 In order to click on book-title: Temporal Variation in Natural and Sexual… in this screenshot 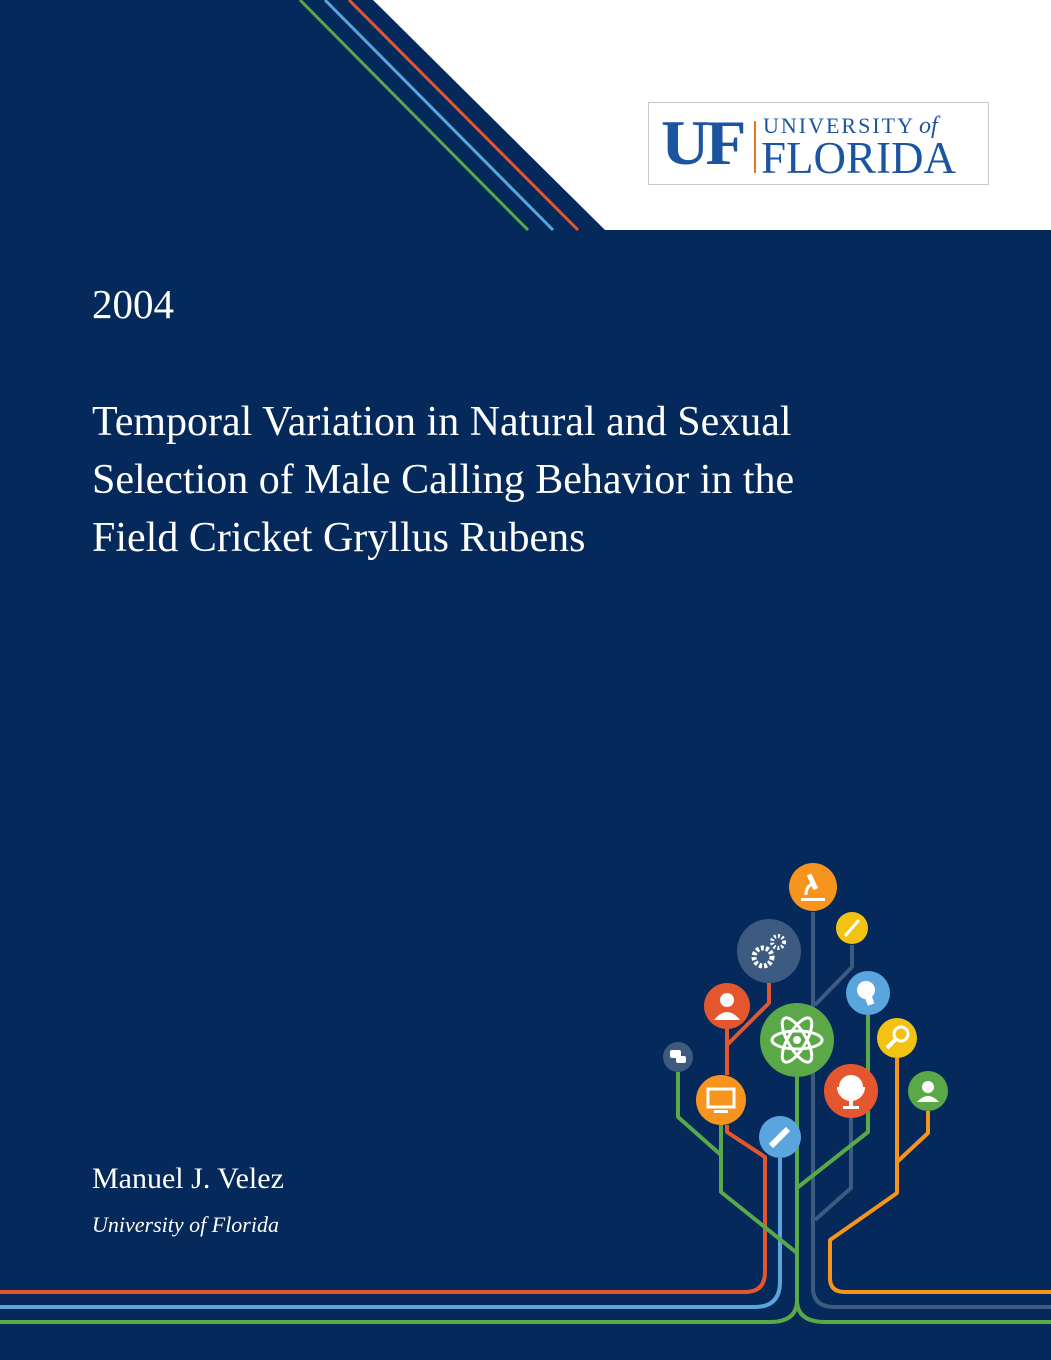, I will do `click(532, 480)`.